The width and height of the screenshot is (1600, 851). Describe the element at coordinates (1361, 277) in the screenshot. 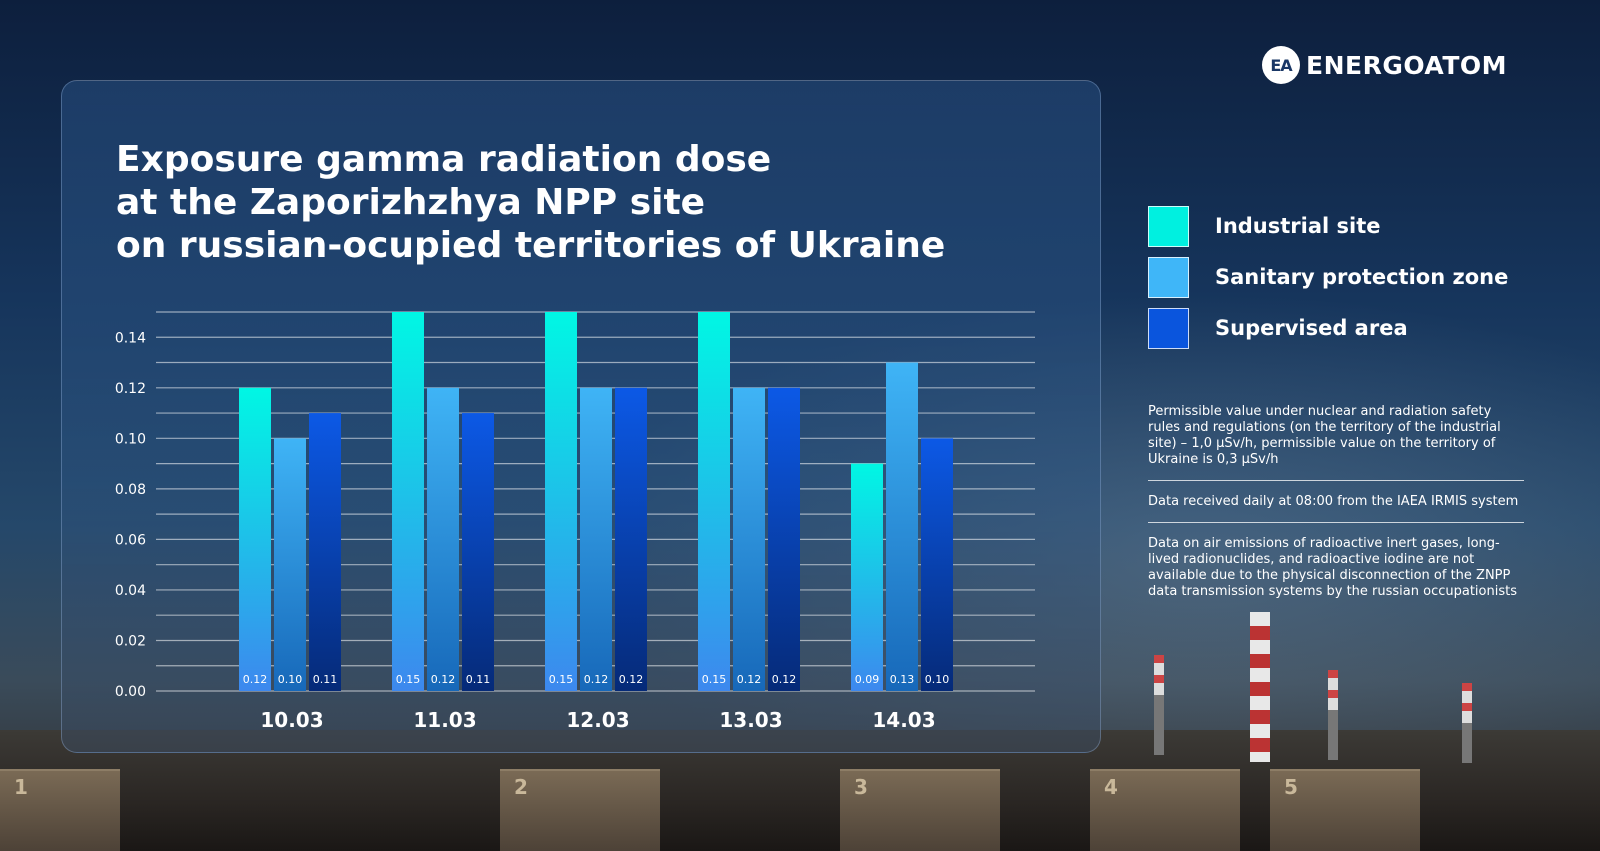

I see `legend-label: Sanitary protection zone` at that location.